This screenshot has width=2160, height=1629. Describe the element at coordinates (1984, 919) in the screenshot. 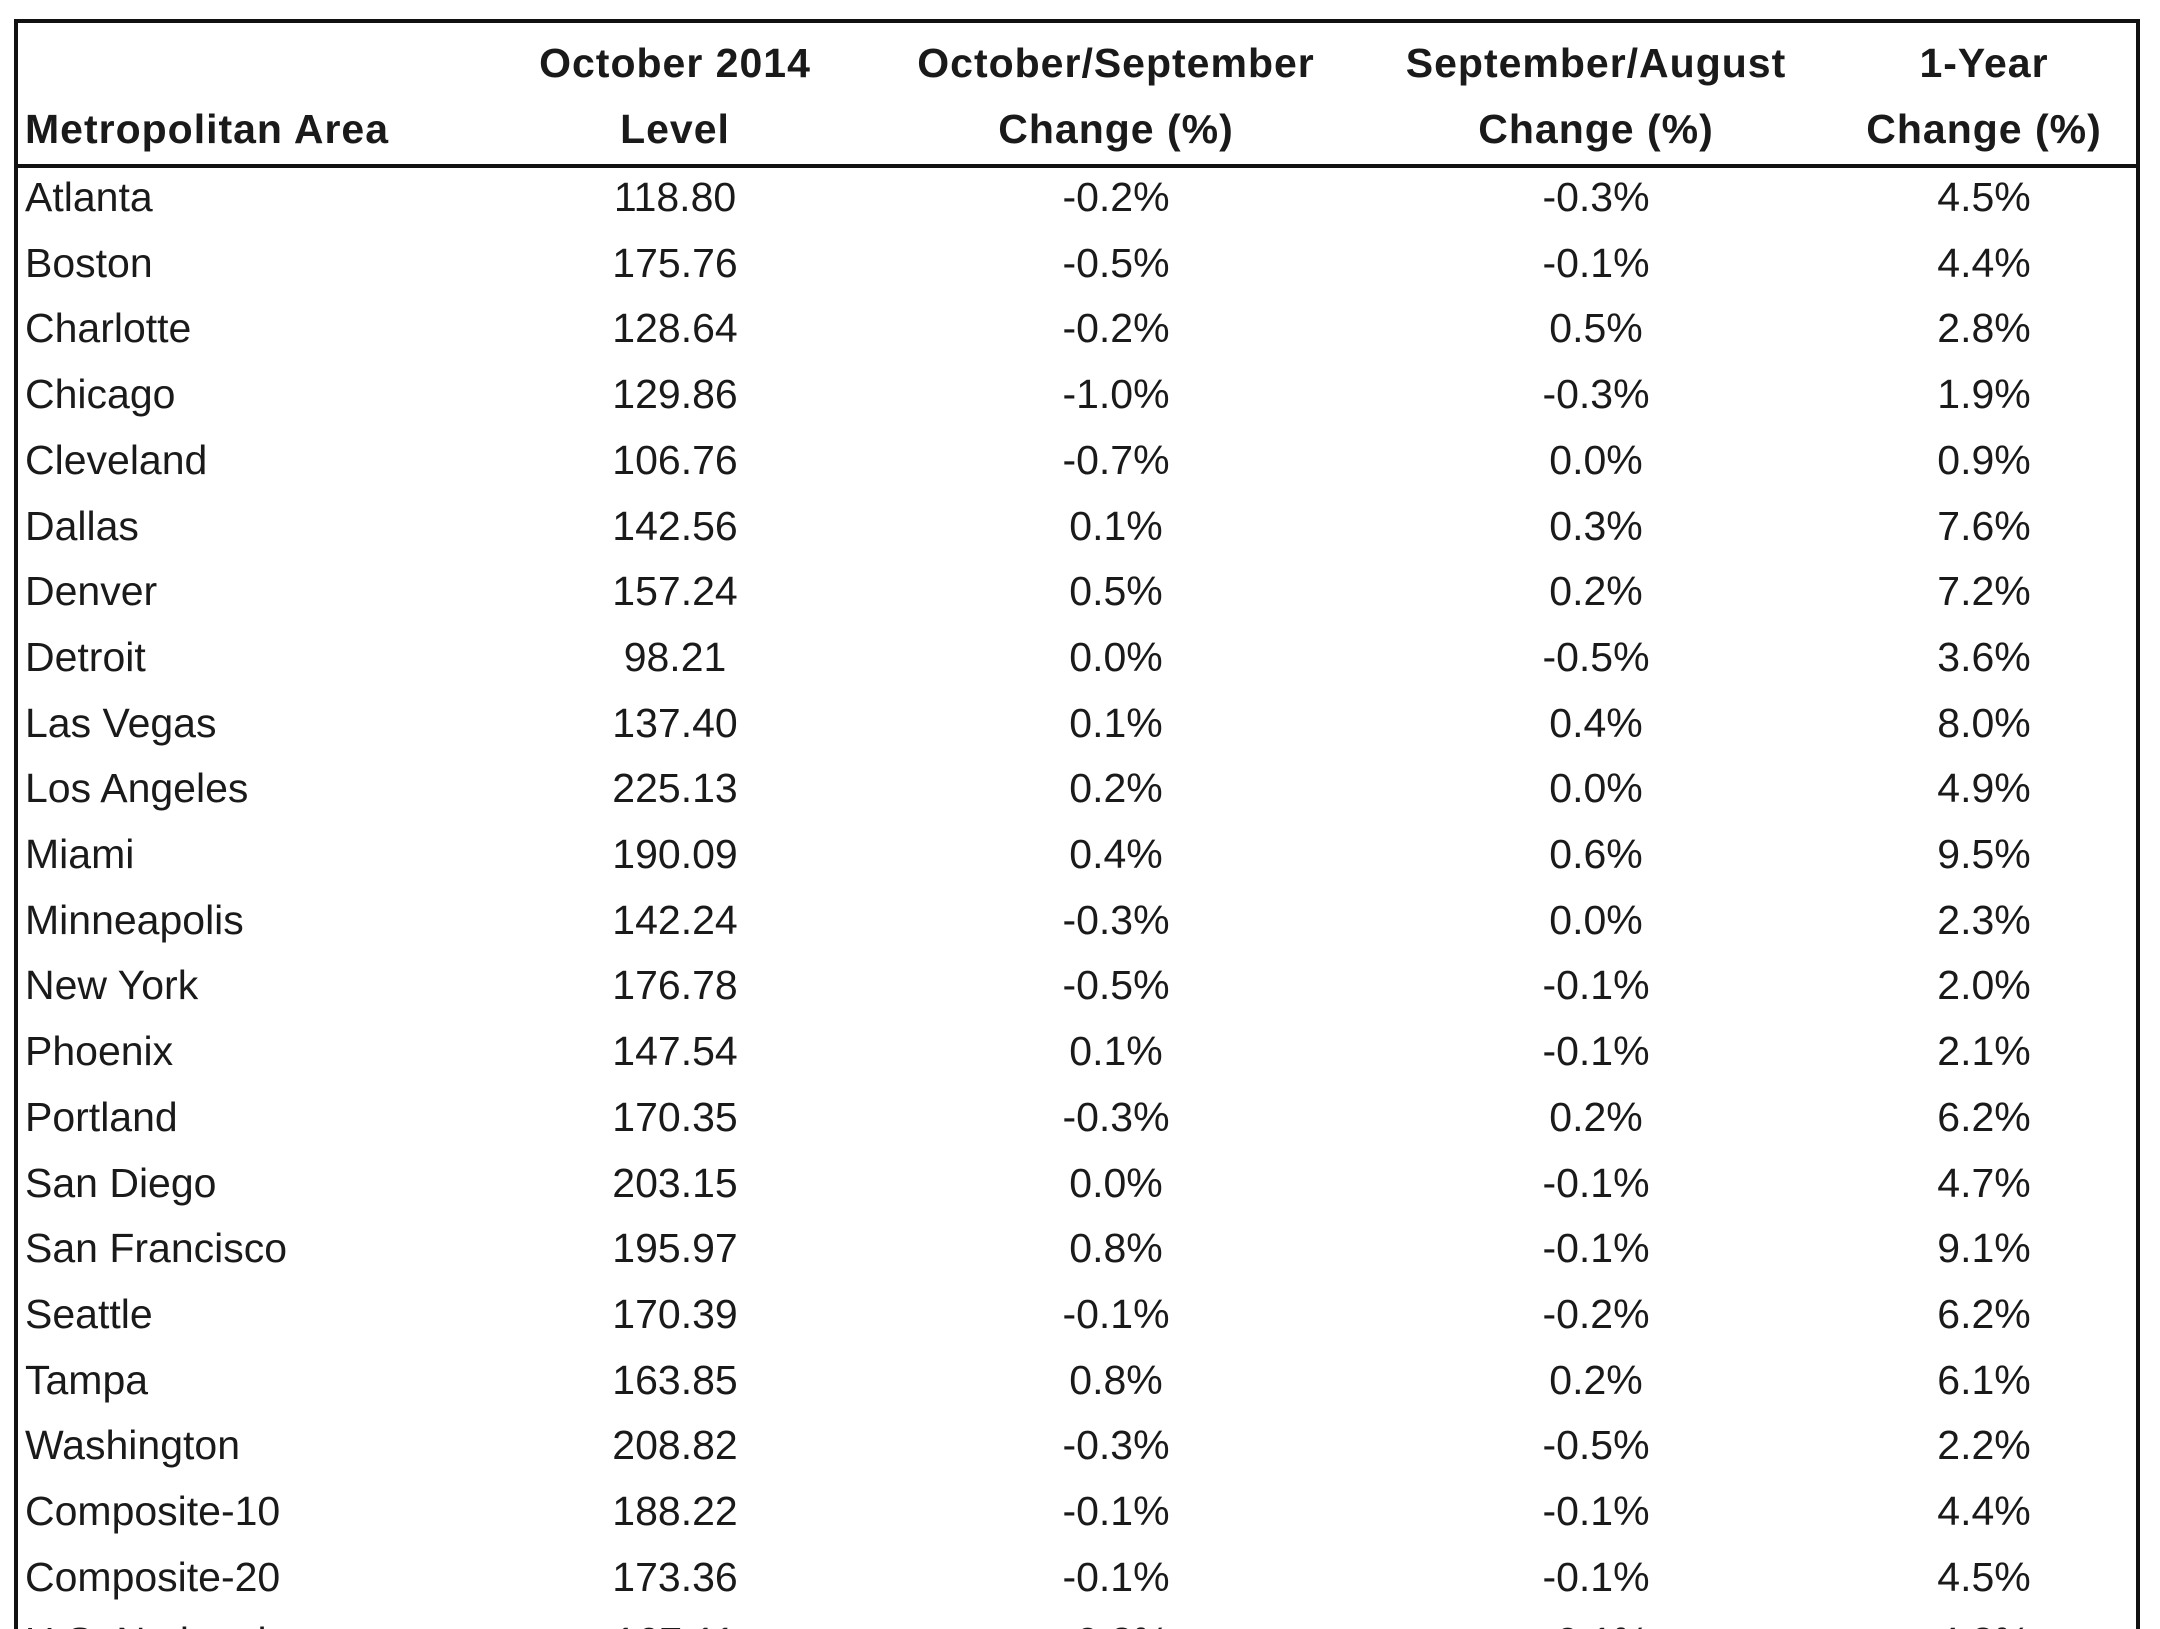

I see `table-cell: 2.3%` at that location.